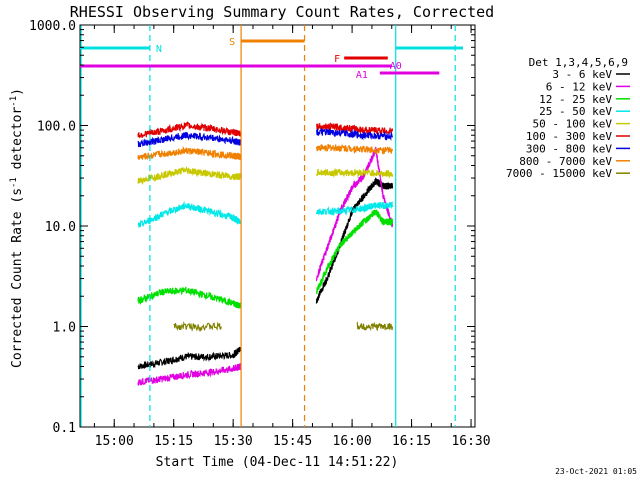 This screenshot has width=640, height=484. What do you see at coordinates (470, 441) in the screenshot?
I see `x-tick-label: 16:30` at bounding box center [470, 441].